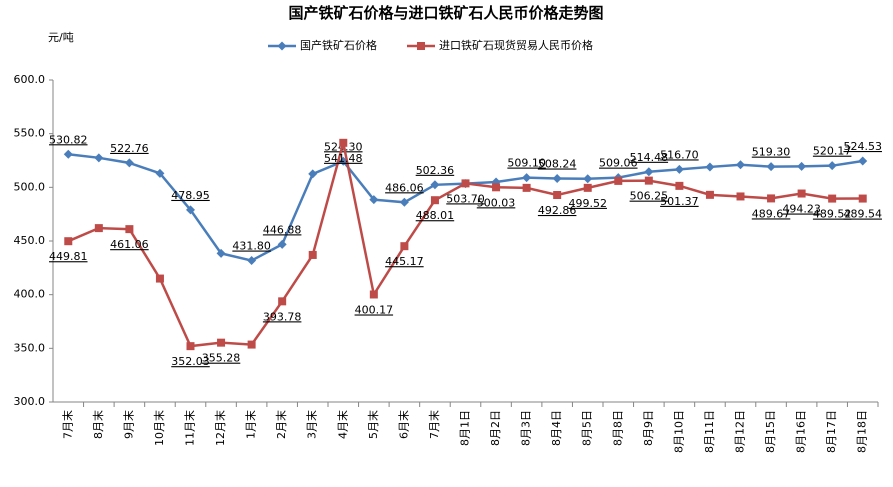  I want to click on data-label: 516.70, so click(679, 154).